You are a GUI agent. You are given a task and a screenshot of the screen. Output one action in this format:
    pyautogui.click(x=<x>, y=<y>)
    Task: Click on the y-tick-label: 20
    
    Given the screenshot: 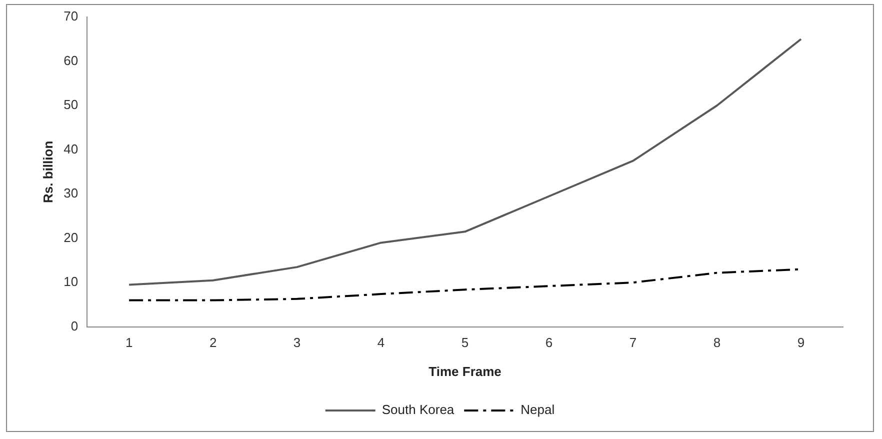 What is the action you would take?
    pyautogui.click(x=71, y=237)
    